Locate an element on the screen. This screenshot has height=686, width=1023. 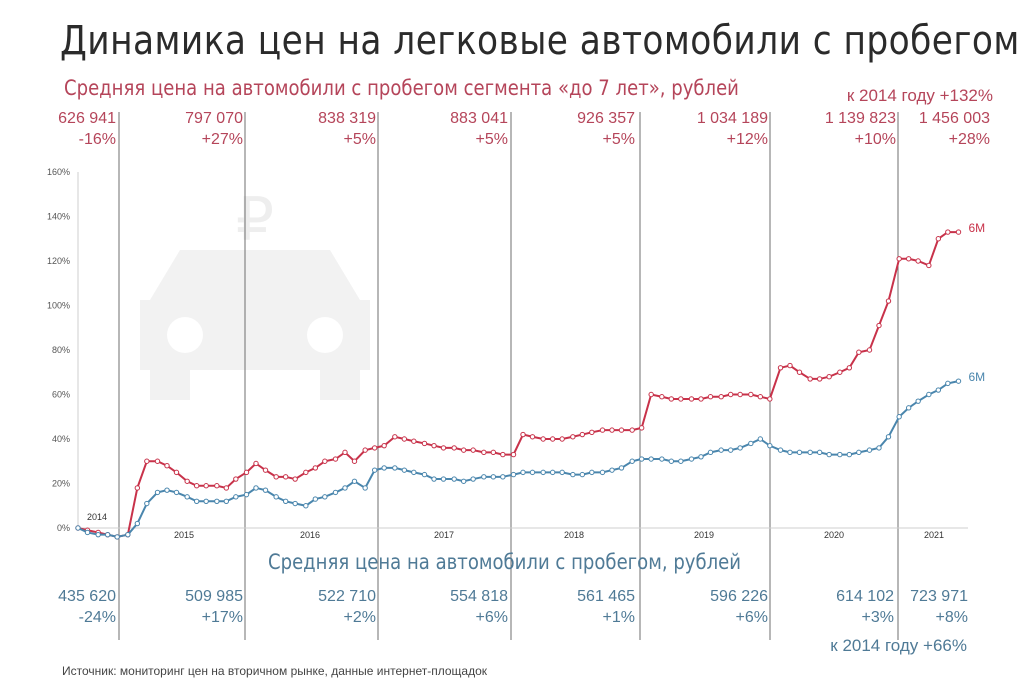
period-value: 626 941 -16% is located at coordinates (87, 129).